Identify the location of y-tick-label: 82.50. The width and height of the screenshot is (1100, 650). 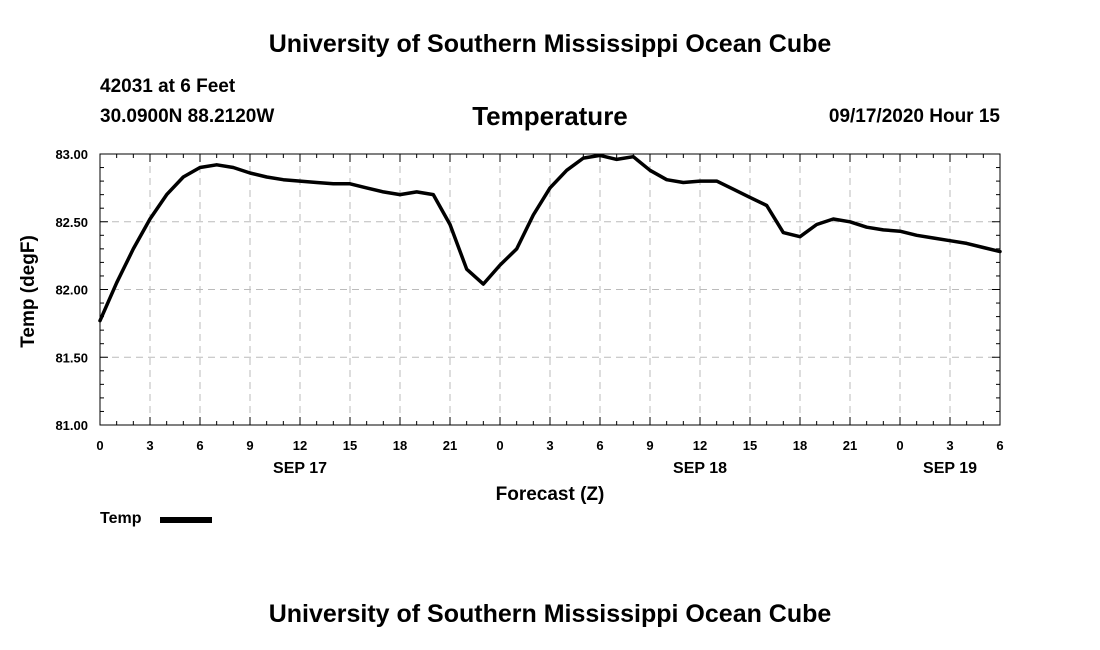
(71, 222).